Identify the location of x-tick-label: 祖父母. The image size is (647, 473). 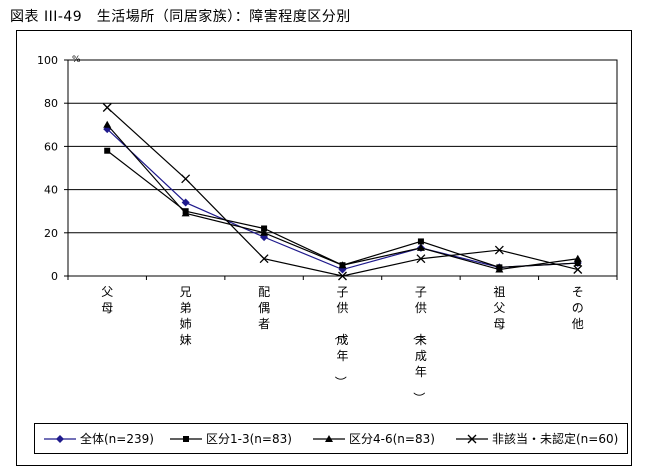
(499, 307).